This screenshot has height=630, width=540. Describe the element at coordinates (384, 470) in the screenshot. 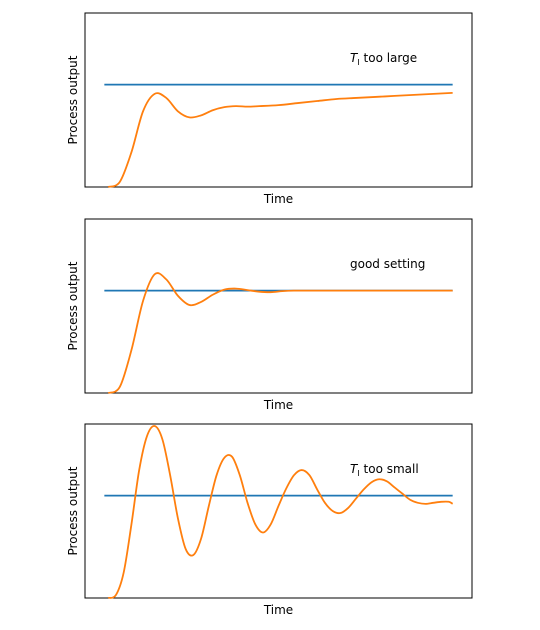

I see `annotation-text: TI too small` at that location.